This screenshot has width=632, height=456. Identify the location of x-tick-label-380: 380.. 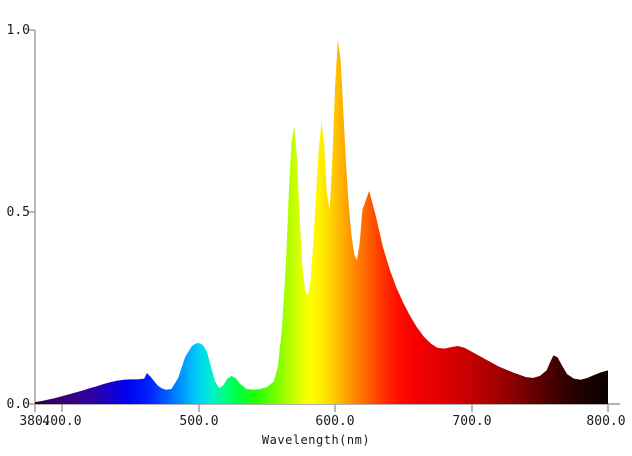
(35, 421).